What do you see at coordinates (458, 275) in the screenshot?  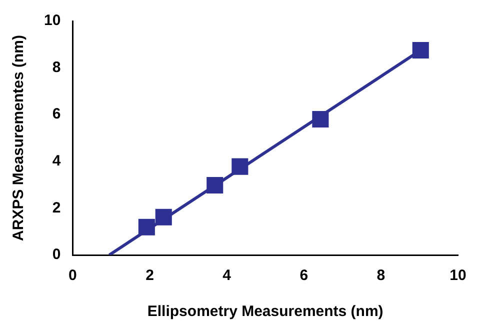 I see `x-tick-label: 10` at bounding box center [458, 275].